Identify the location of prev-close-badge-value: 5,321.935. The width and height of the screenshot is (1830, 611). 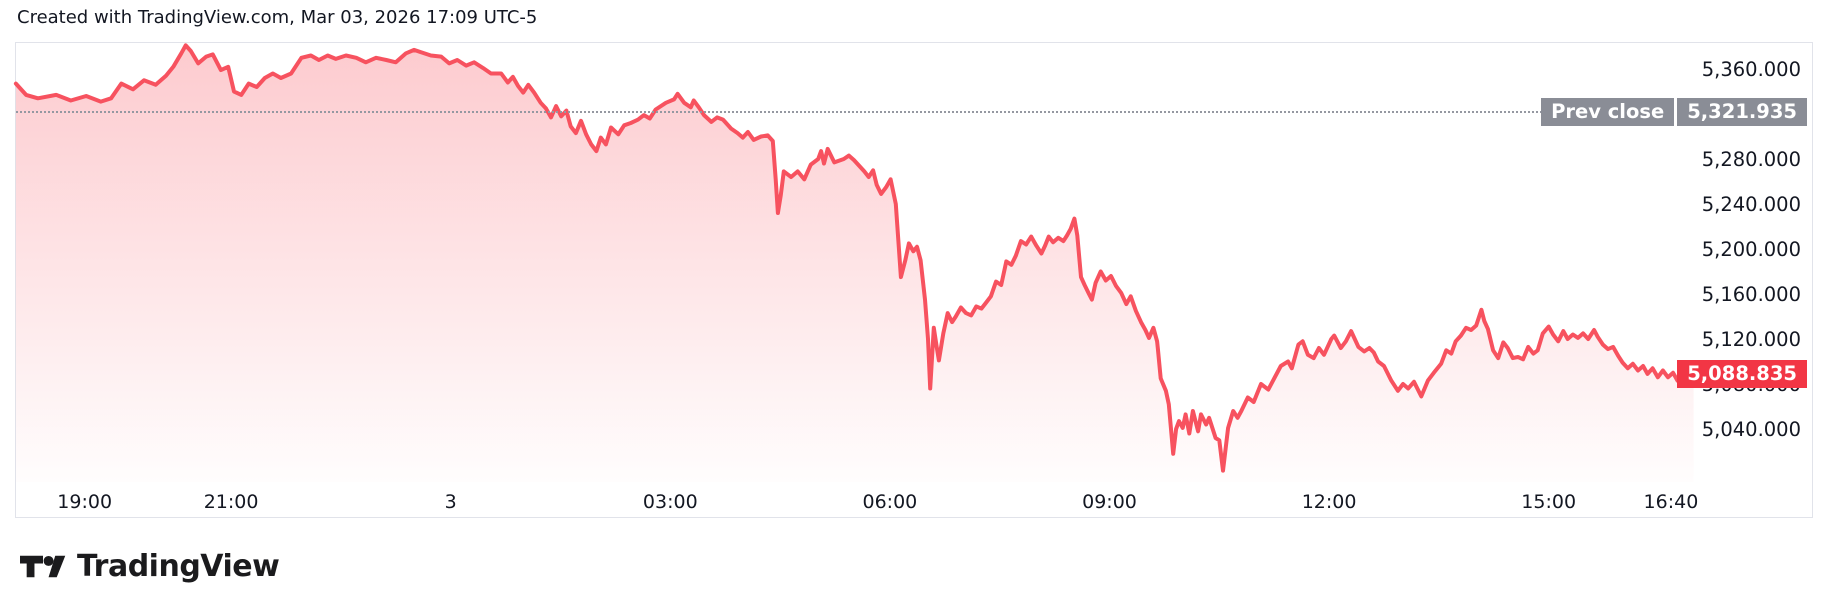
(1742, 111).